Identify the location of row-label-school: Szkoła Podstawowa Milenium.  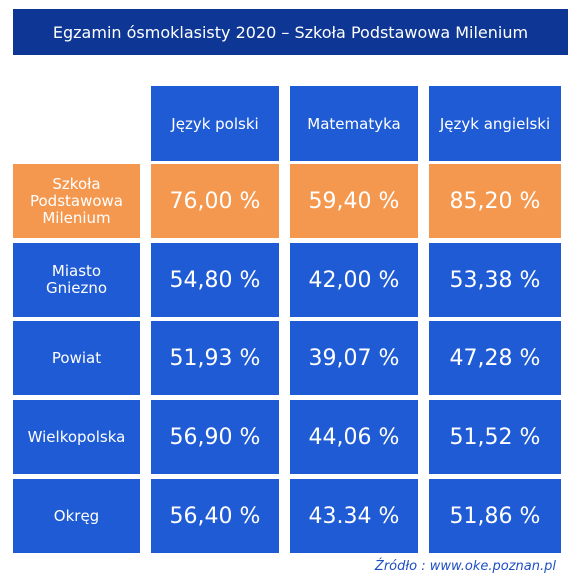
(76, 201).